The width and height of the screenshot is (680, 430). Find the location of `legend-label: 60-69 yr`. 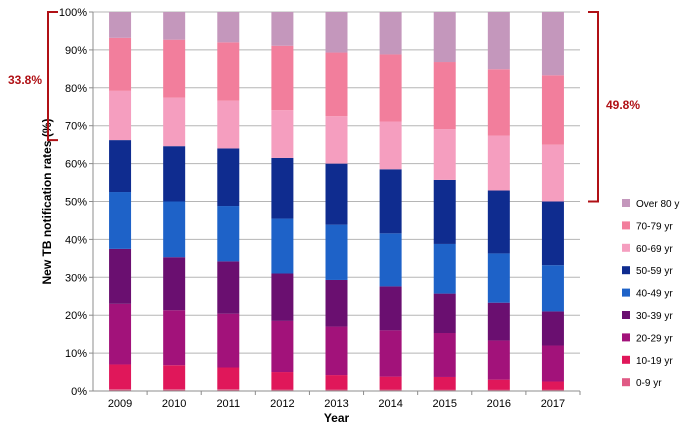

legend-label: 60-69 yr is located at coordinates (654, 249).